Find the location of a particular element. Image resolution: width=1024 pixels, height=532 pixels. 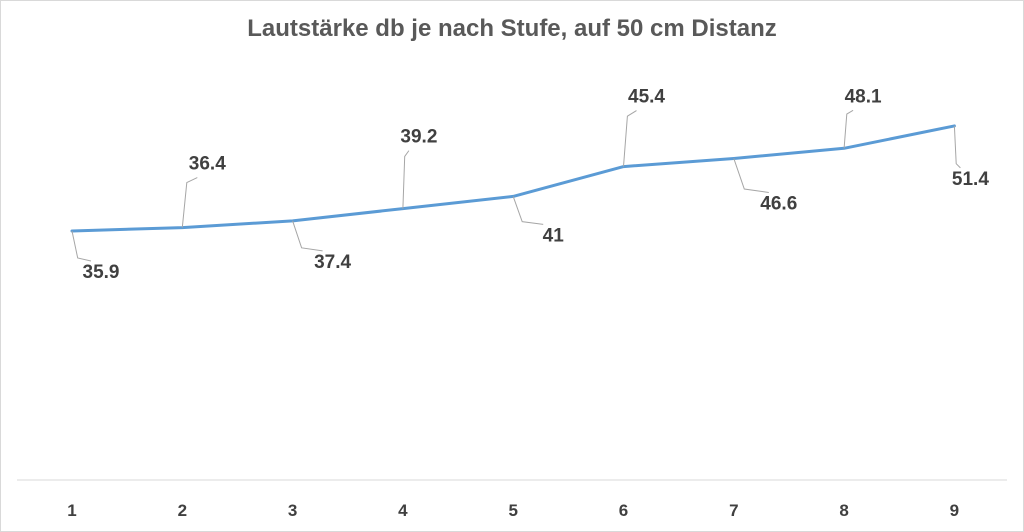

x-tick-label: 4 is located at coordinates (403, 510).